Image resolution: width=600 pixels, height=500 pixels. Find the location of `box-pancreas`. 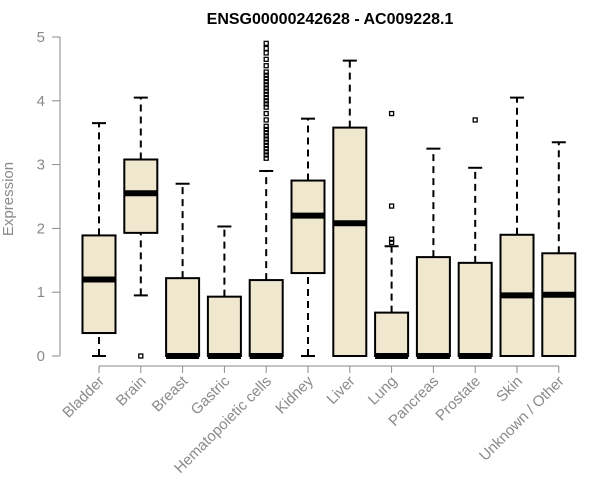

box-pancreas is located at coordinates (433, 253).